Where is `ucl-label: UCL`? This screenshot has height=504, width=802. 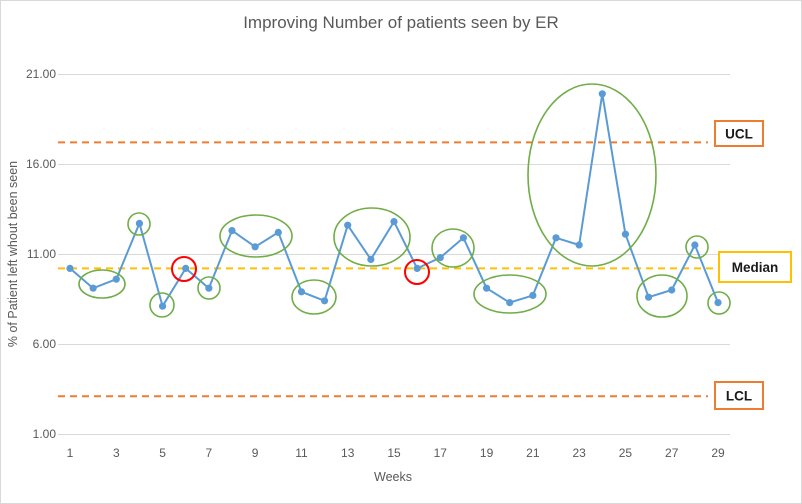 ucl-label: UCL is located at coordinates (739, 134).